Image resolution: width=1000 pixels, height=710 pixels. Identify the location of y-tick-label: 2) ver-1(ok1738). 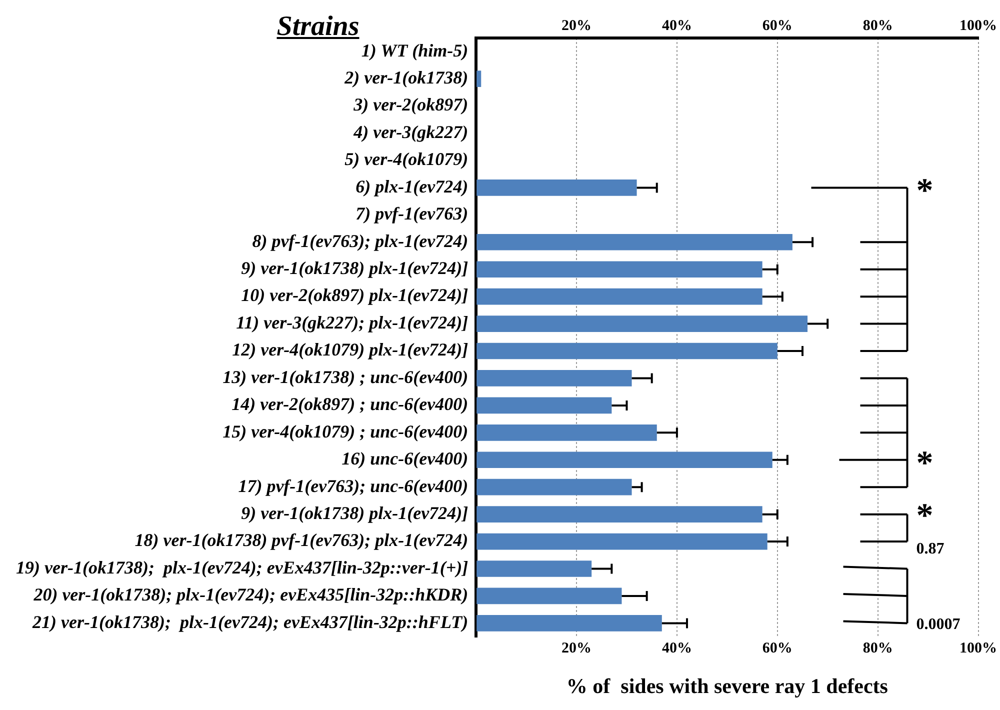
(406, 77).